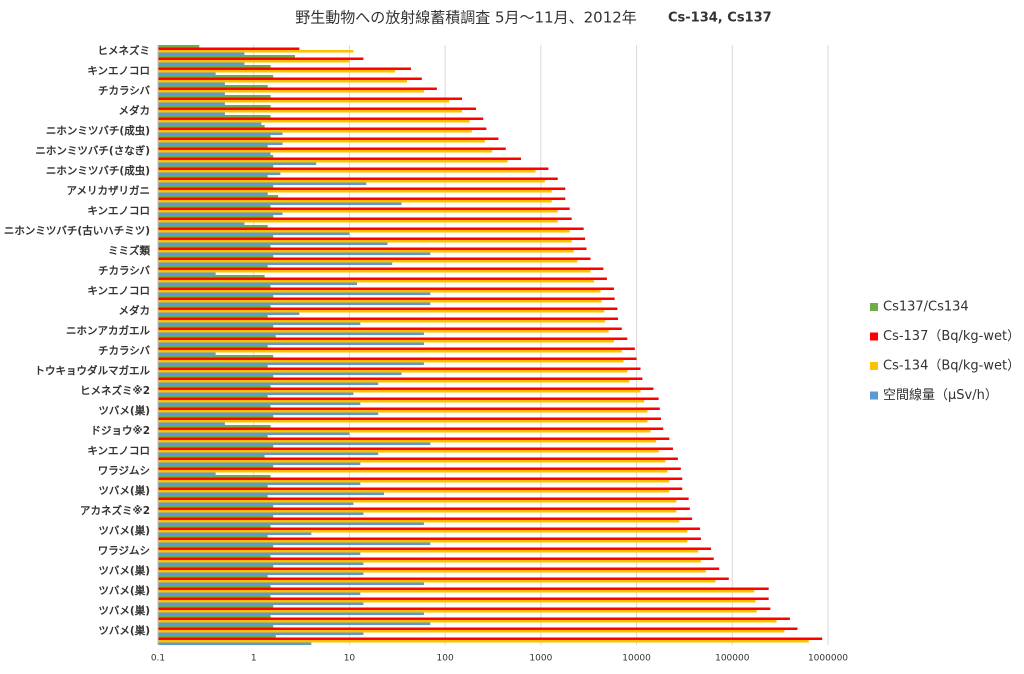  What do you see at coordinates (92, 150) in the screenshot?
I see `y-tick-label: ニホンミツバチ(さなぎ)` at bounding box center [92, 150].